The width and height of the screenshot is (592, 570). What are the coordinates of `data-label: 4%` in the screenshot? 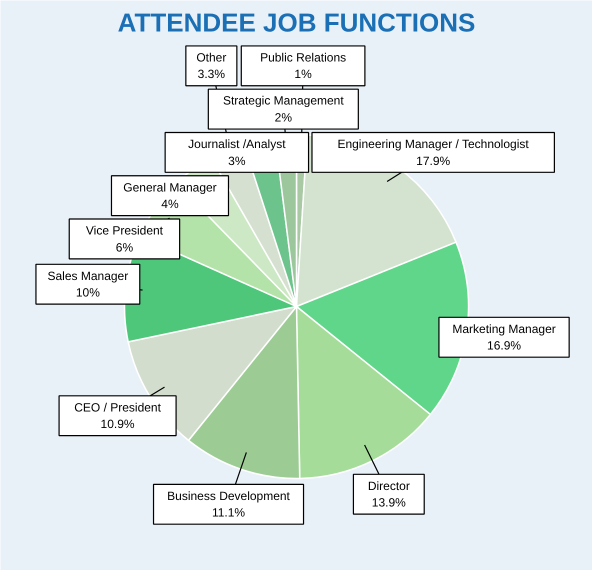 It's located at (170, 204).